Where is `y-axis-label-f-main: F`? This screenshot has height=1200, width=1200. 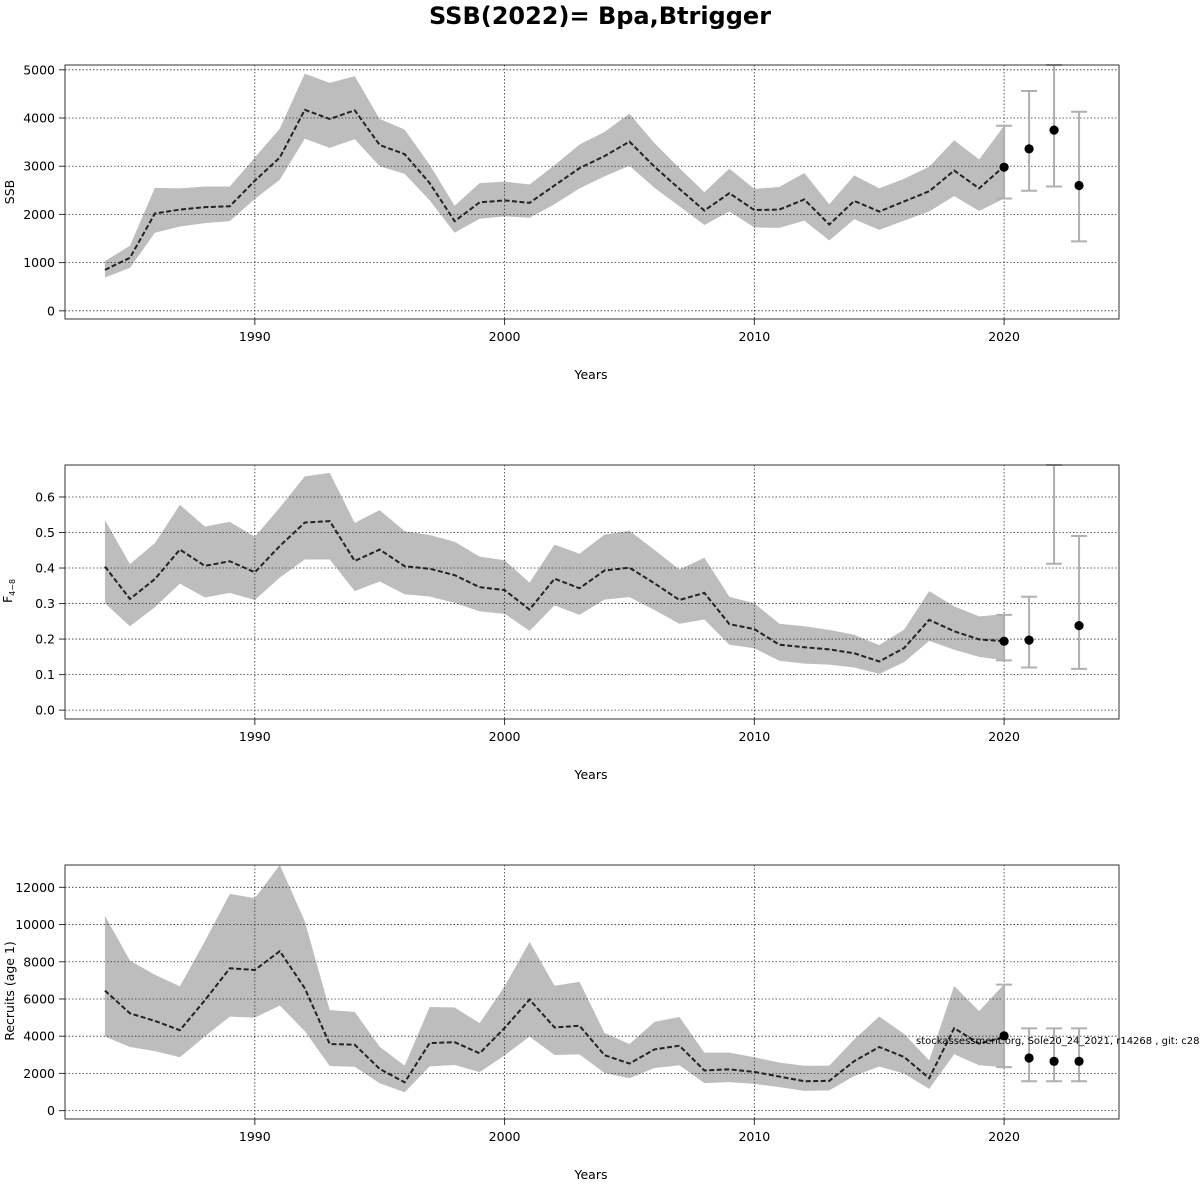 y-axis-label-f-main: F is located at coordinates (7, 599).